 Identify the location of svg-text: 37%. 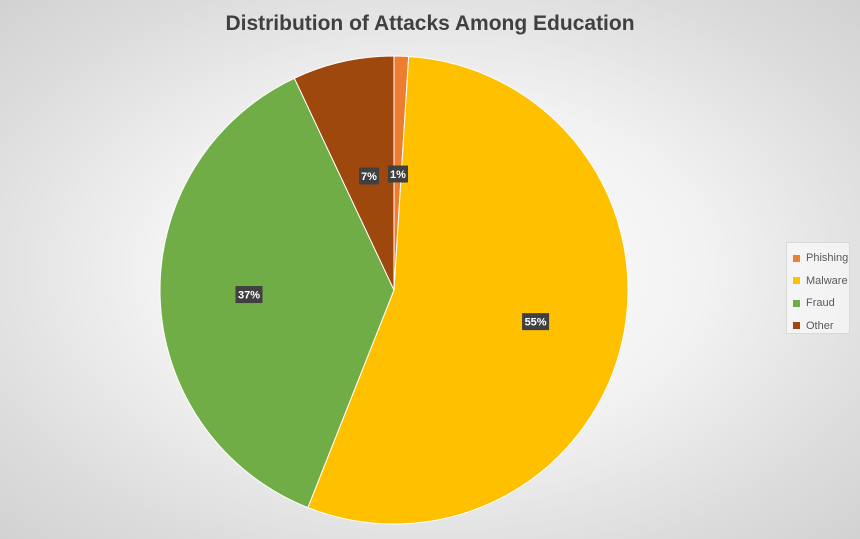
(249, 296).